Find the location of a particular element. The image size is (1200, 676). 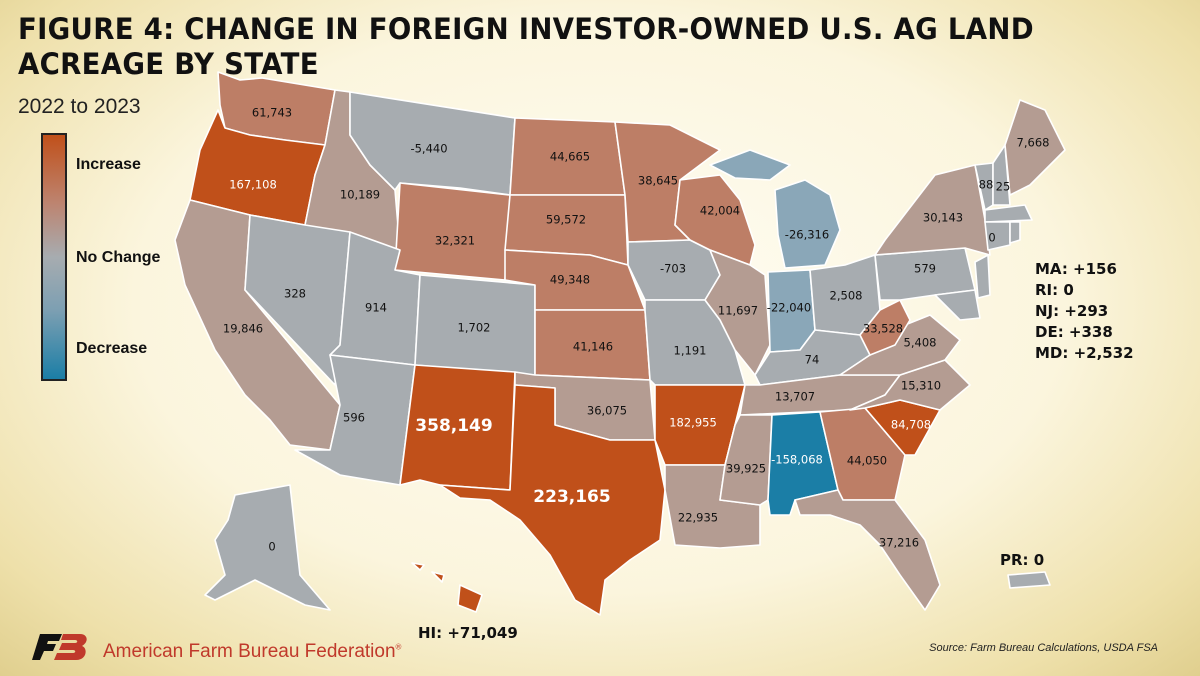

label-id: 10,189 is located at coordinates (360, 195).